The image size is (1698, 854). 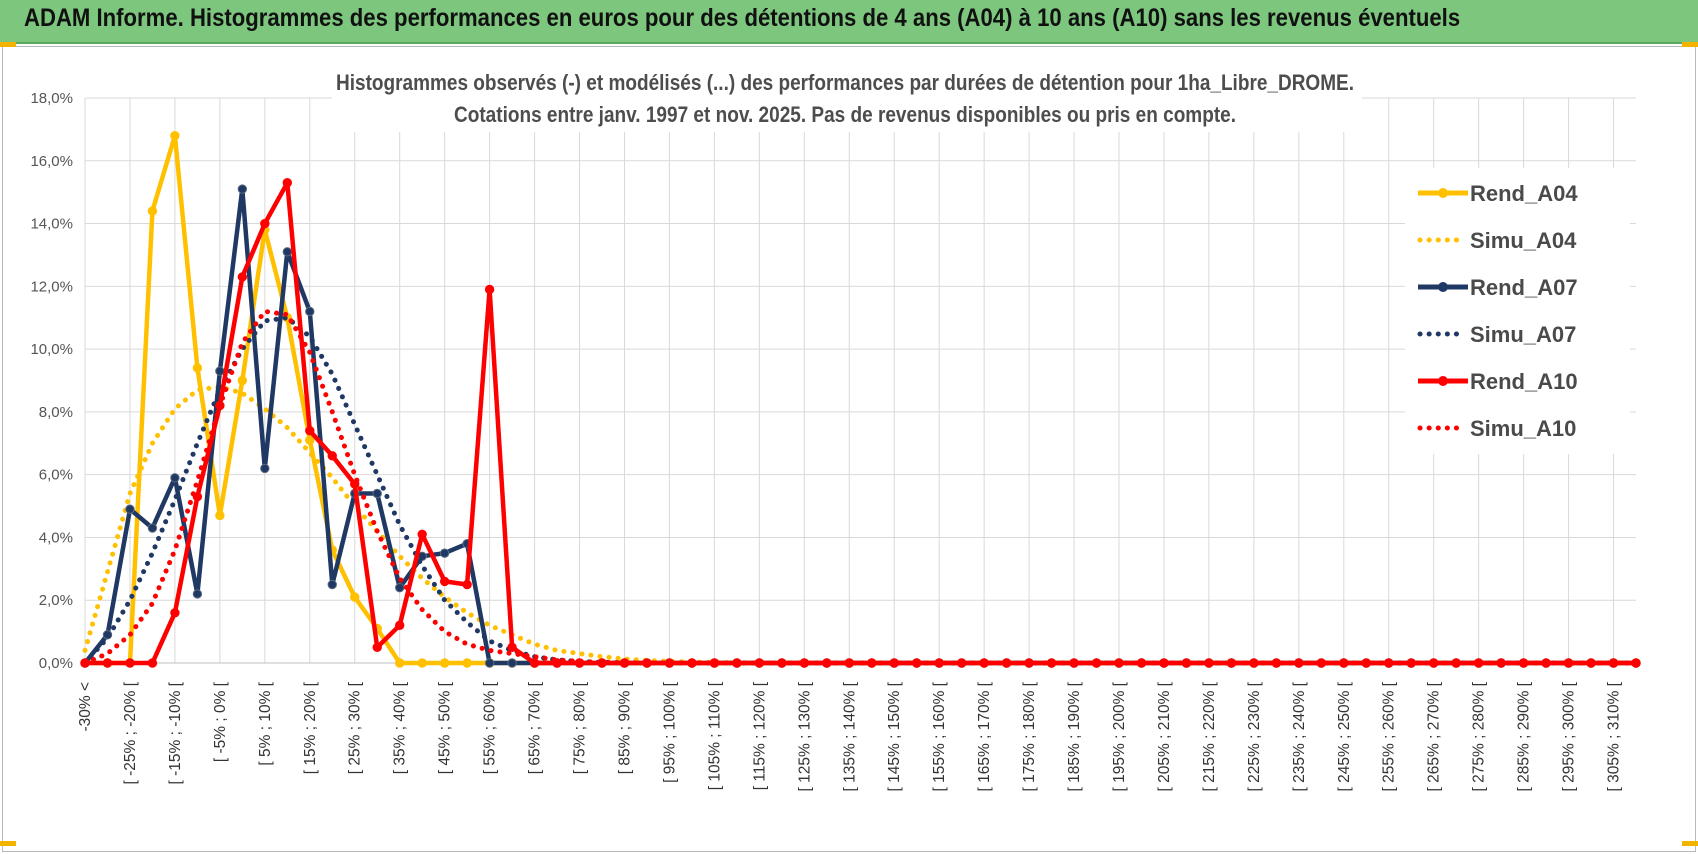 What do you see at coordinates (1523, 428) in the screenshot?
I see `legend-label-simu-a10: Simu_A10` at bounding box center [1523, 428].